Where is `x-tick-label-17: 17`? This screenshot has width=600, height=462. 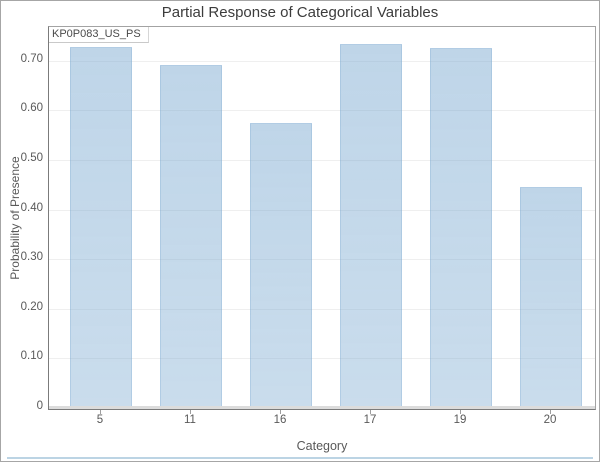
x-tick-label-17: 17 is located at coordinates (370, 420).